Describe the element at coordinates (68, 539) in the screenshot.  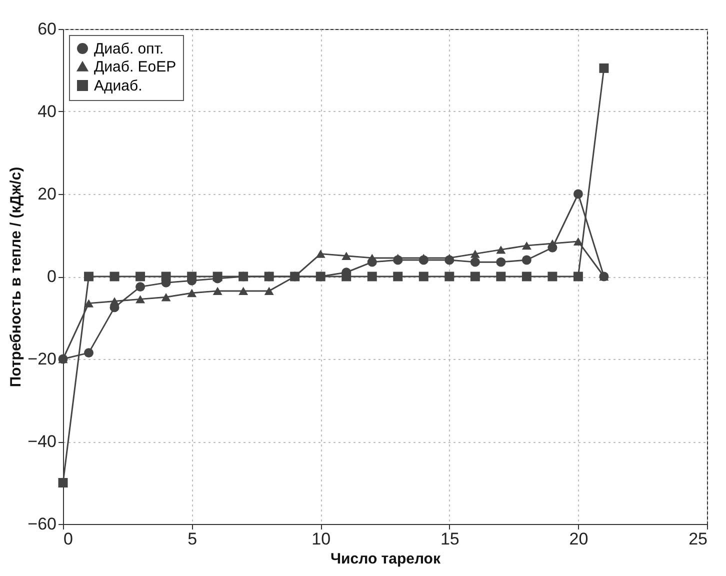
I see `x-tick-label: 0` at that location.